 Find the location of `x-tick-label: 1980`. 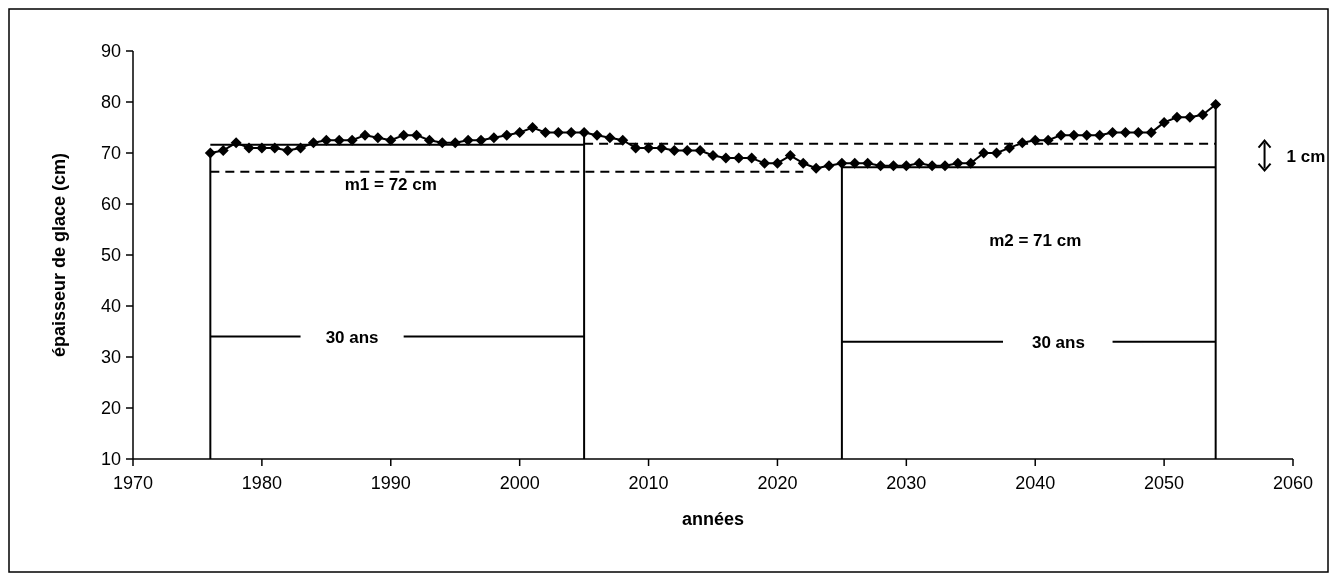

x-tick-label: 1980 is located at coordinates (261, 483).